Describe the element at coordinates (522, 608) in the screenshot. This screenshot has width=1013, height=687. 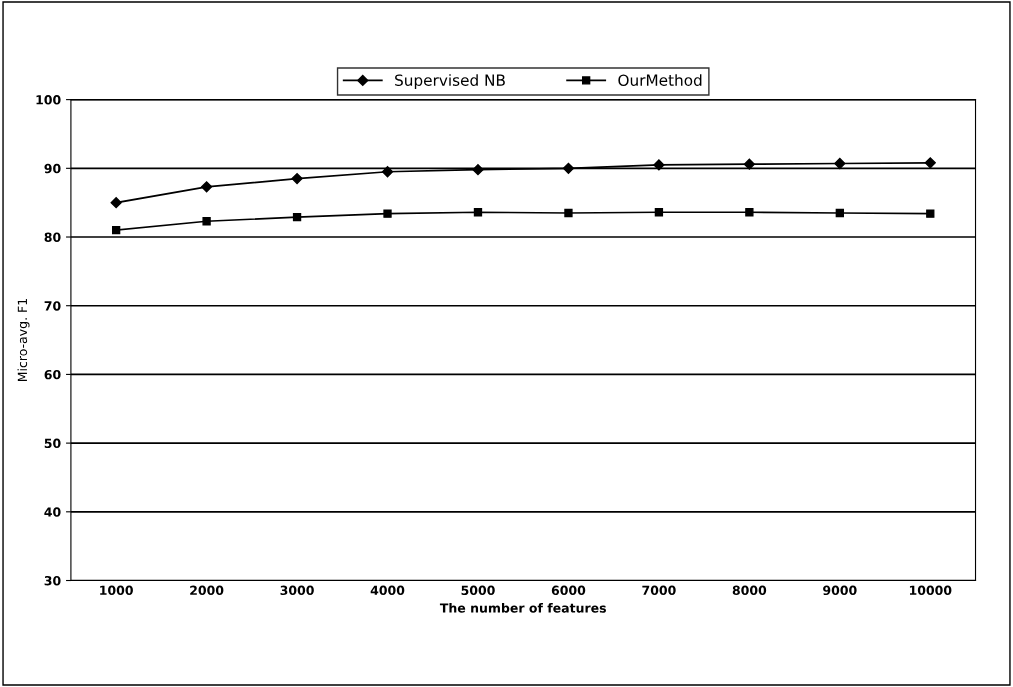
I see `x-axis-title: The number of features` at that location.